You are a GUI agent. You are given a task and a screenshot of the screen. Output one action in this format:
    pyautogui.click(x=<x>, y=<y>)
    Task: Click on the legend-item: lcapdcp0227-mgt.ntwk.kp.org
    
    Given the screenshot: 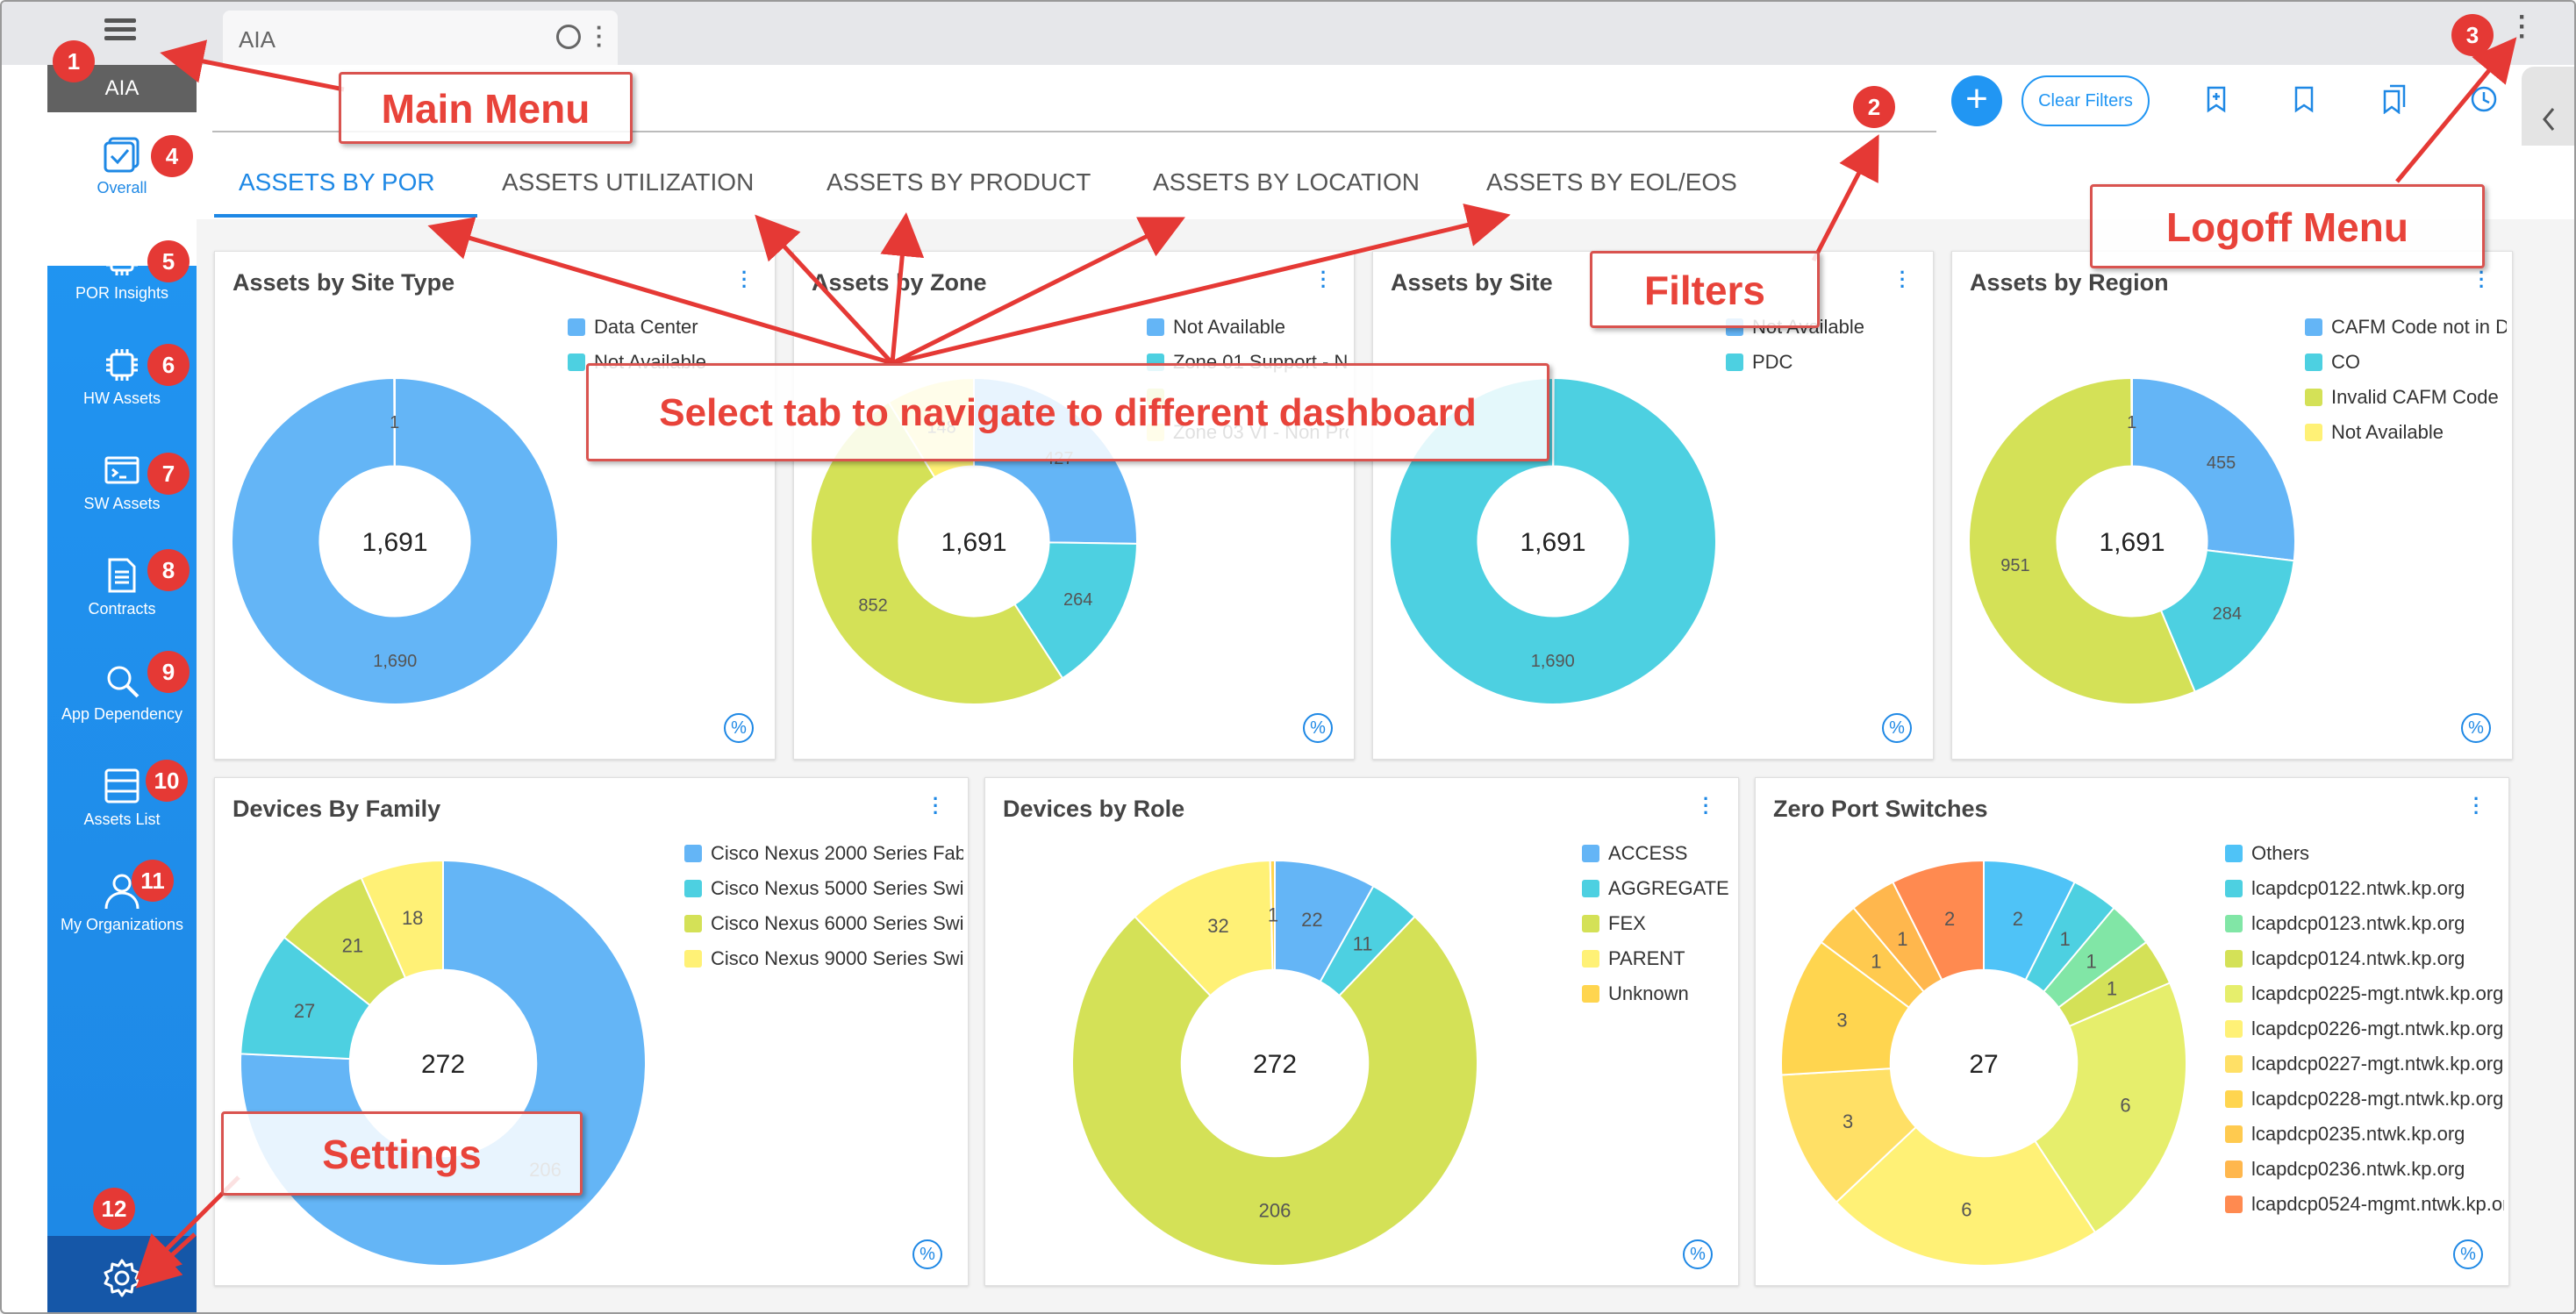 What is the action you would take?
    pyautogui.click(x=2364, y=1064)
    